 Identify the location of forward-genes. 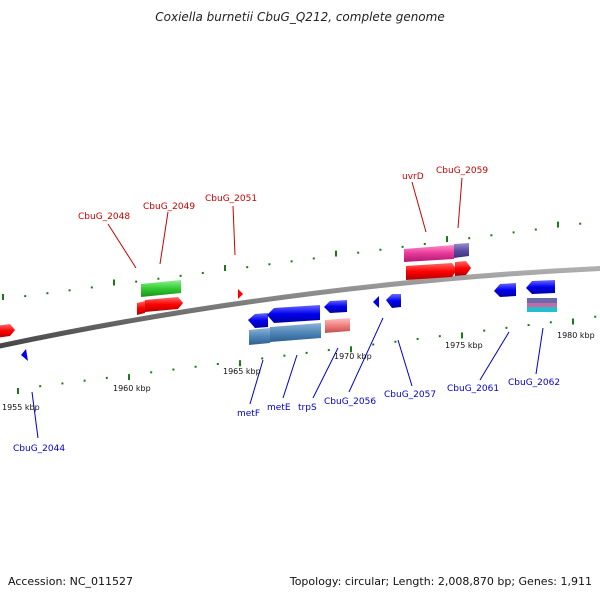
(235, 290).